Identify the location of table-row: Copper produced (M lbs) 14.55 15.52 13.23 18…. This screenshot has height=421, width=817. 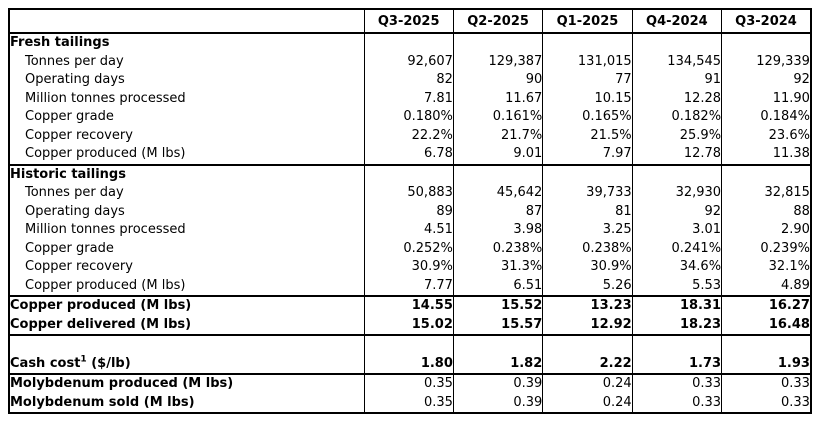
(410, 305).